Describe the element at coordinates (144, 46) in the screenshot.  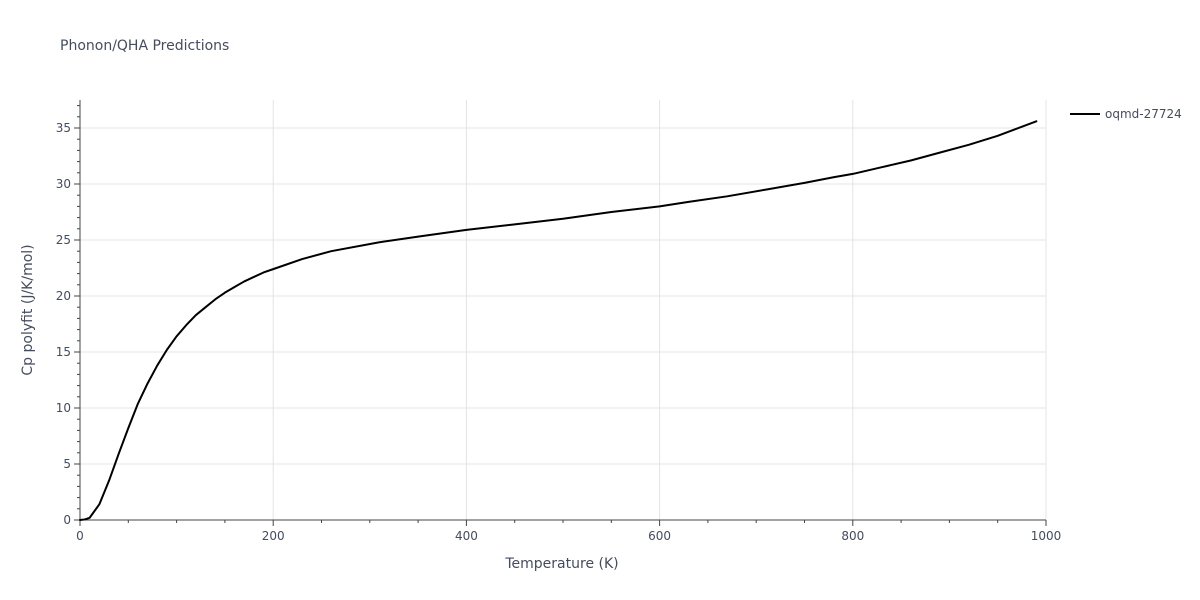
I see `chart-title: Phonon/QHA Predictions` at that location.